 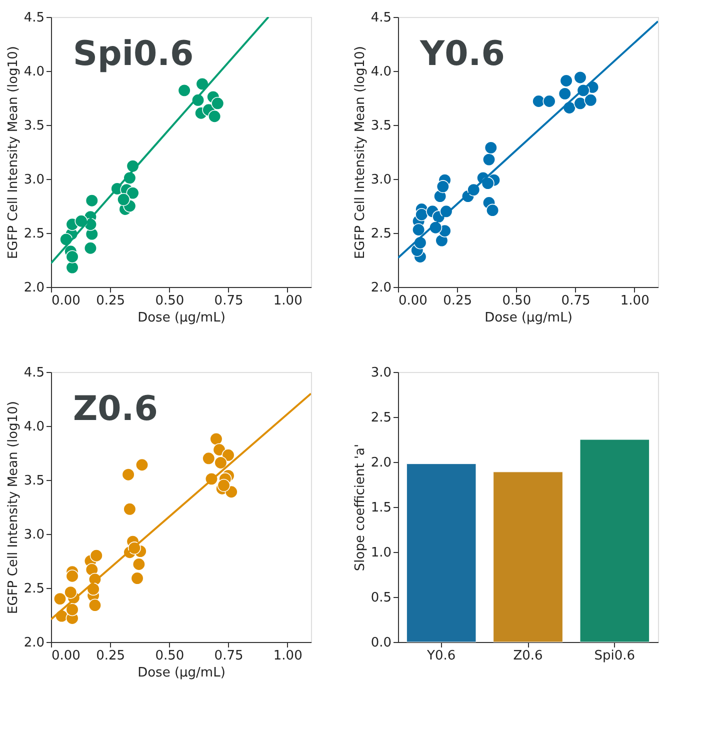 What do you see at coordinates (381, 643) in the screenshot?
I see `y-tick-label: 0.0` at bounding box center [381, 643].